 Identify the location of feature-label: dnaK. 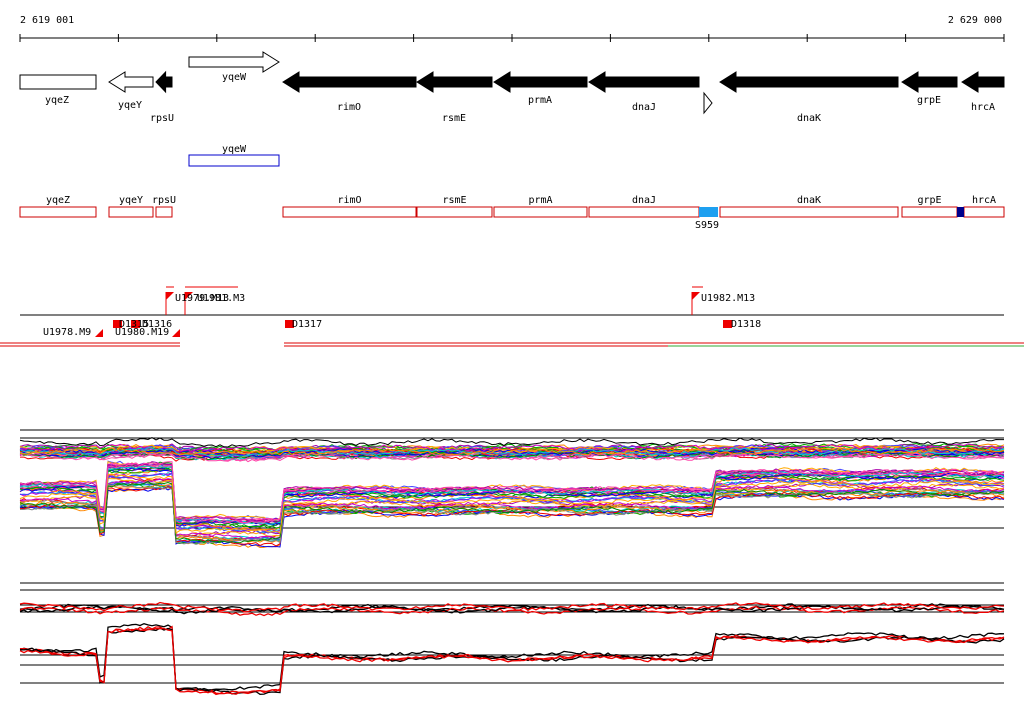
(809, 200).